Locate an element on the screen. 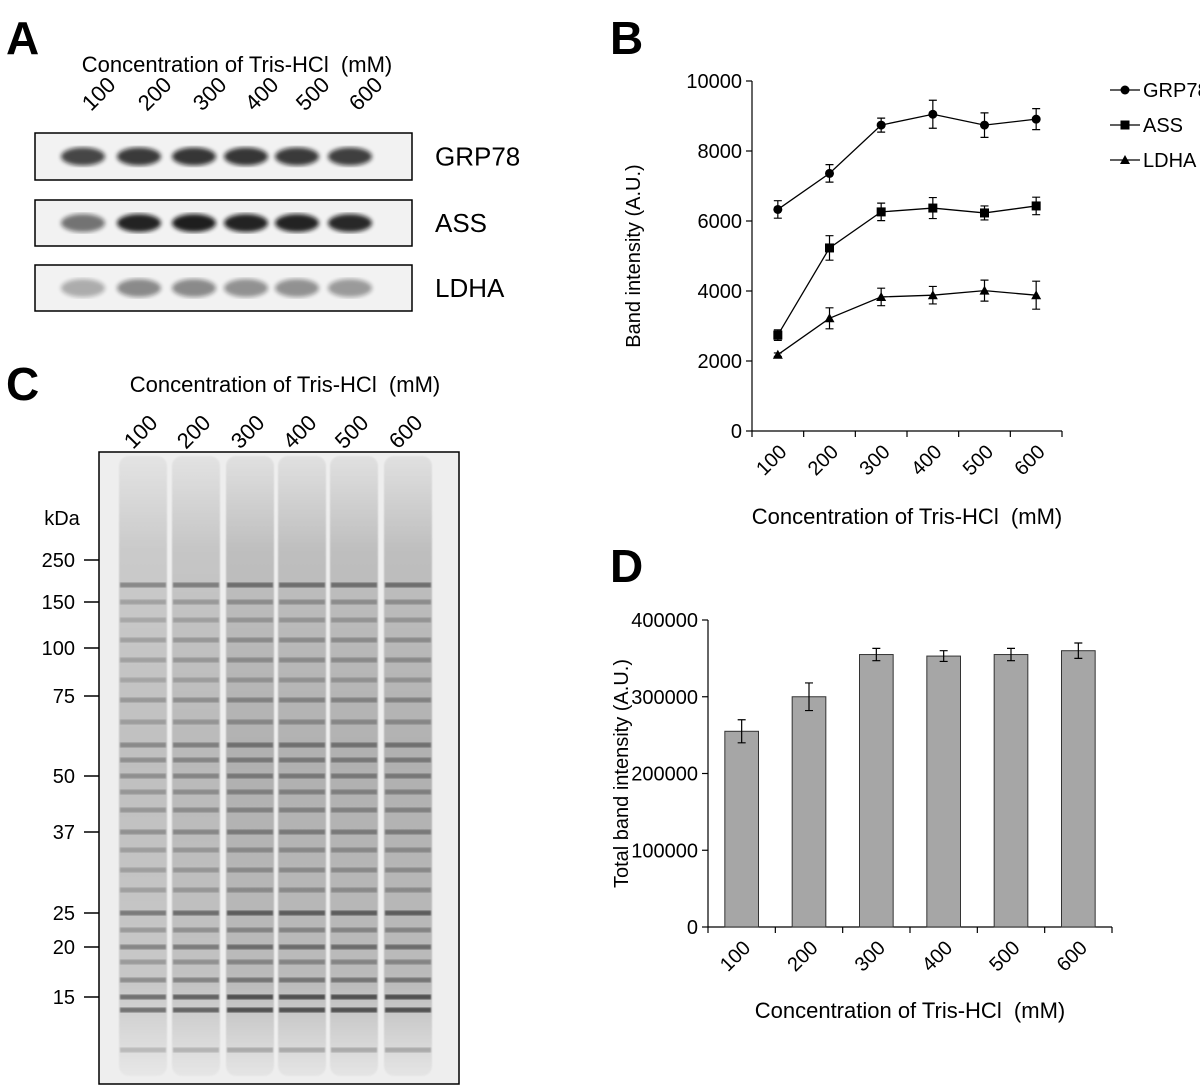  y-tick-label: 300000 is located at coordinates (664, 698).